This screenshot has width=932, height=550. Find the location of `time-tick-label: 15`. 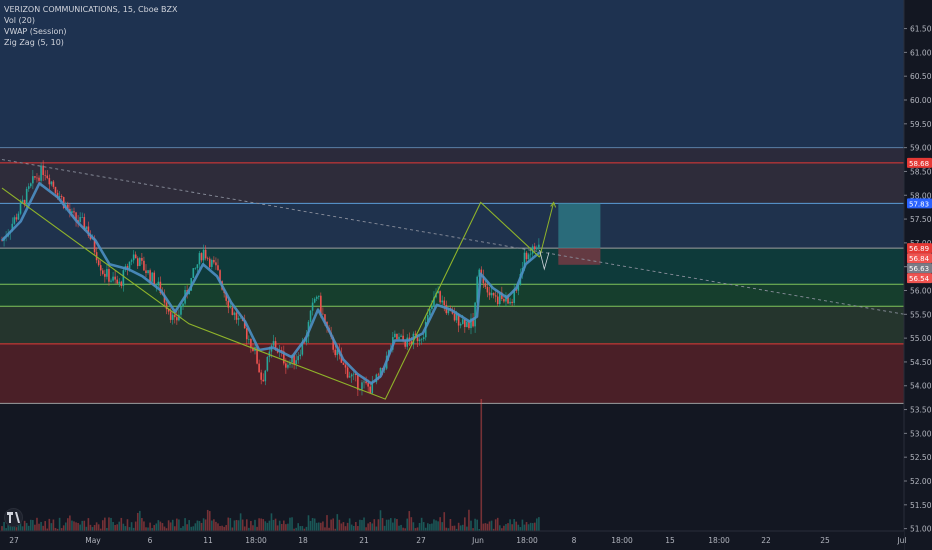

time-tick-label: 15 is located at coordinates (670, 540).